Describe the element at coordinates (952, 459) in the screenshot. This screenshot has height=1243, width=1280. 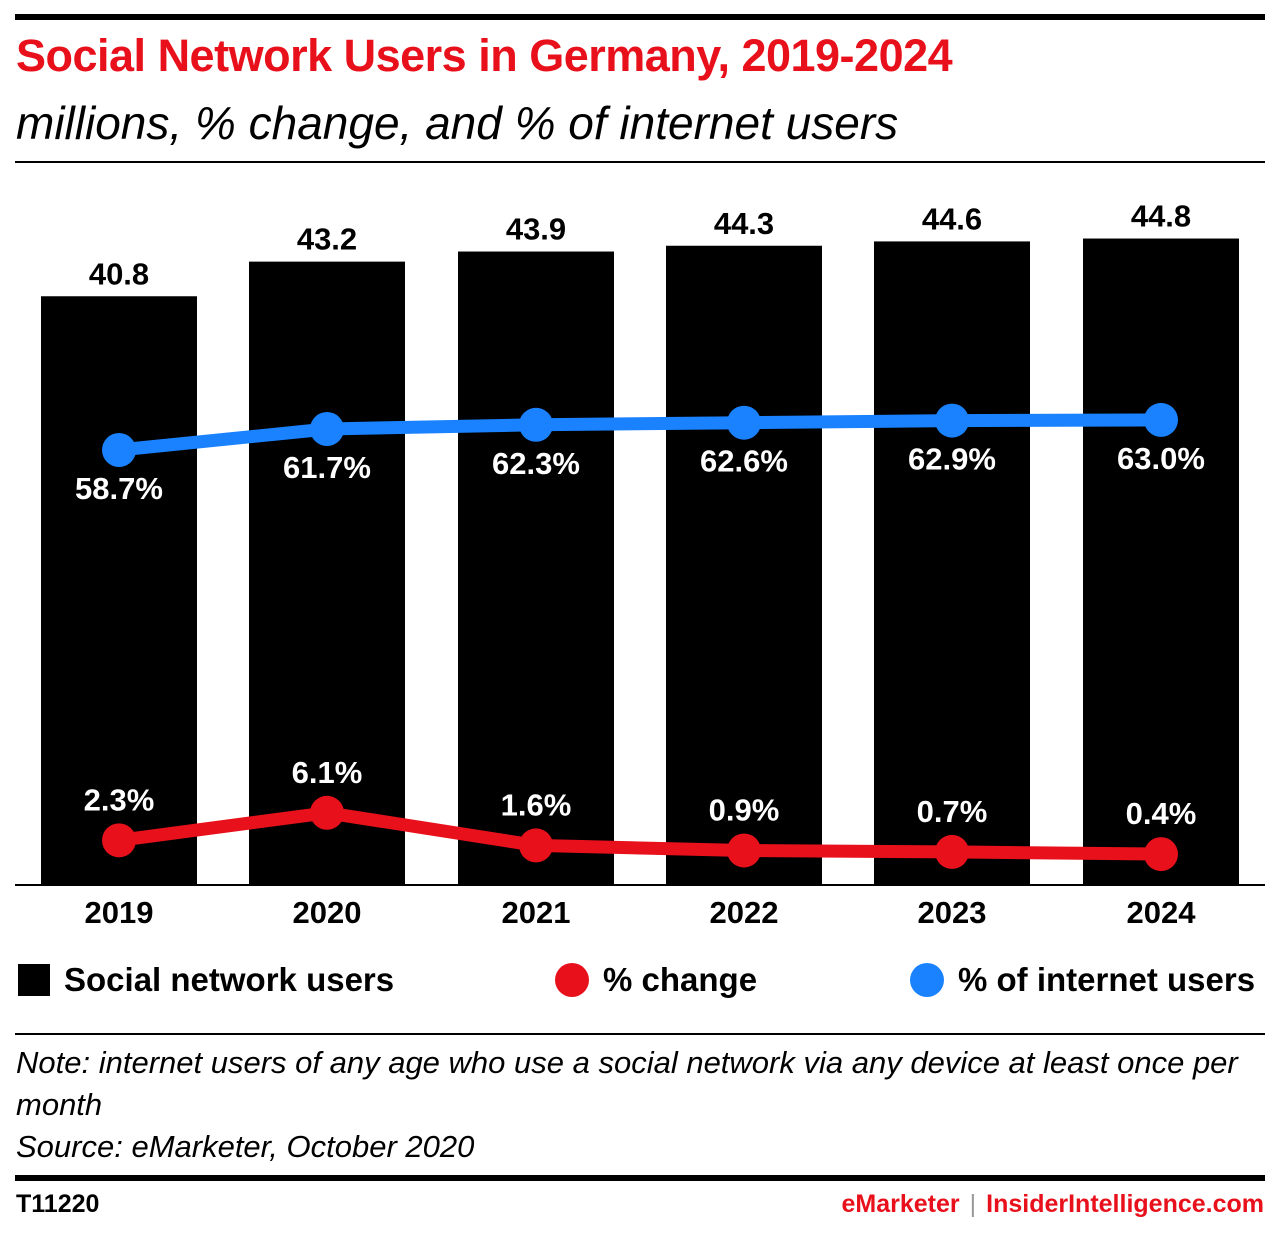
I see `internet-users-label: 62.9%` at that location.